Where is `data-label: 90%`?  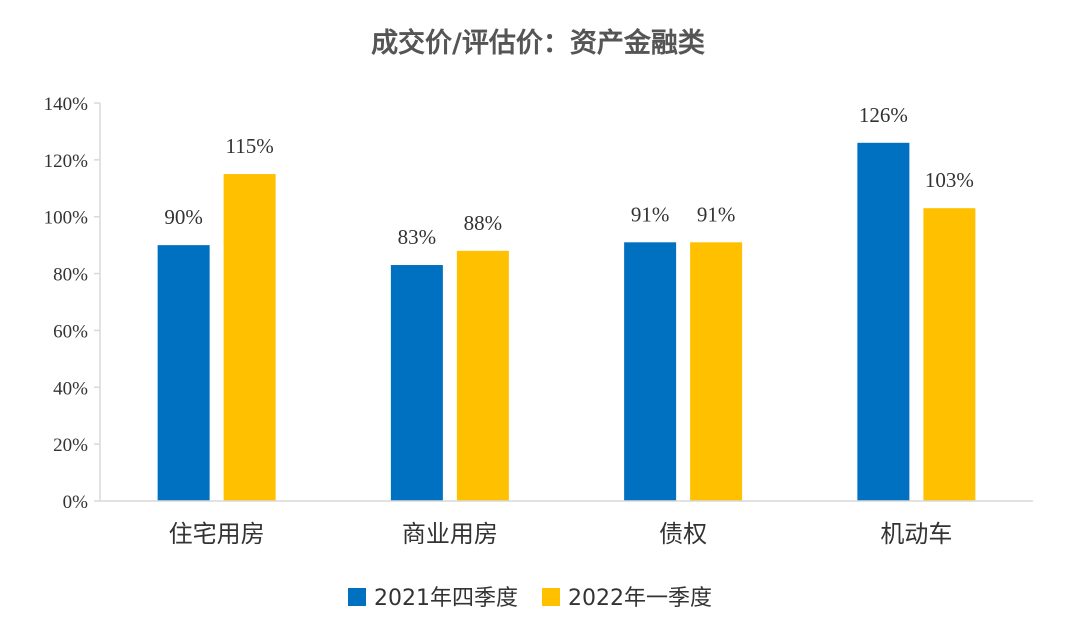
data-label: 90% is located at coordinates (183, 217).